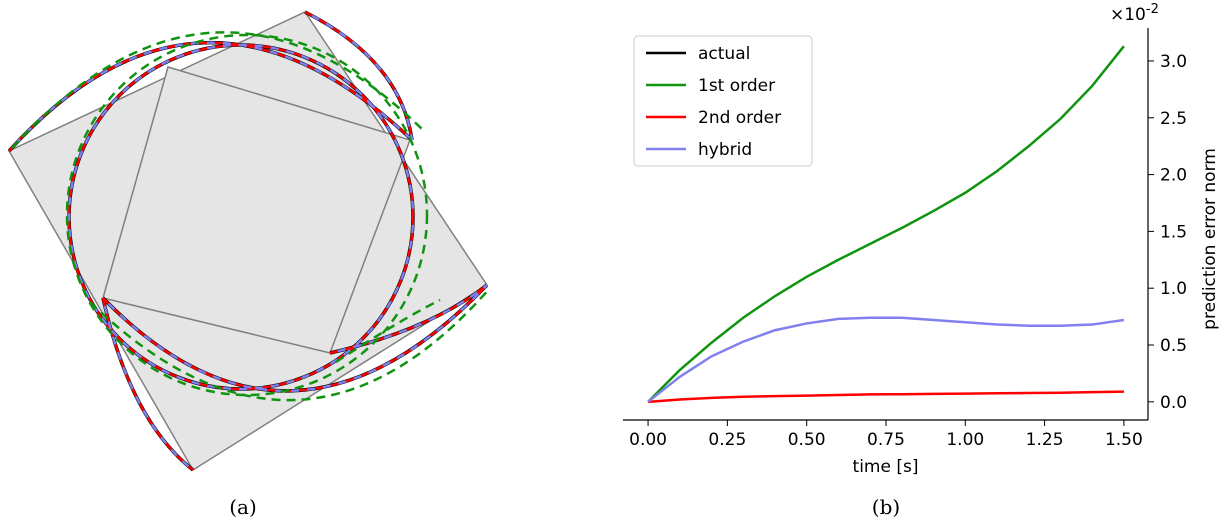  What do you see at coordinates (807, 440) in the screenshot?
I see `x-tick-label: 0.50` at bounding box center [807, 440].